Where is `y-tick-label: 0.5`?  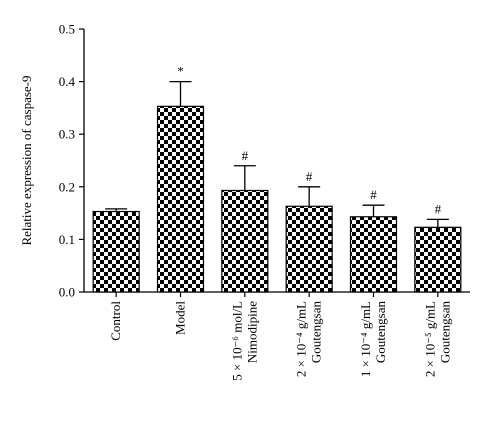
y-tick-label: 0.5 is located at coordinates (67, 29).